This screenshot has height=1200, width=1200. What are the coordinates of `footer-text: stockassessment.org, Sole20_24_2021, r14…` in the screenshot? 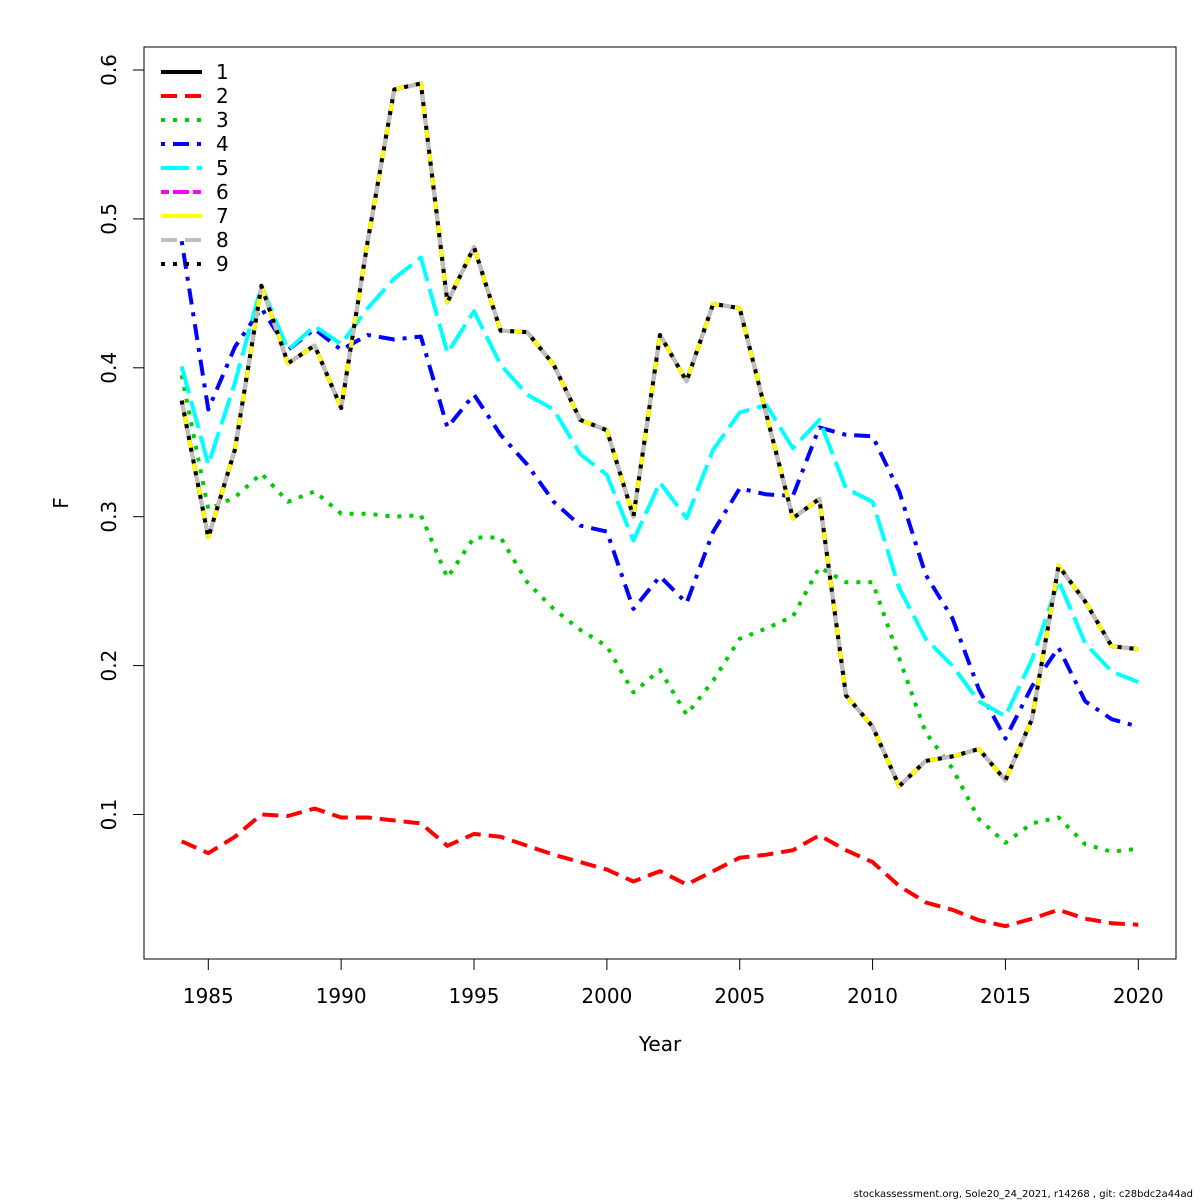 It's located at (1023, 1194).